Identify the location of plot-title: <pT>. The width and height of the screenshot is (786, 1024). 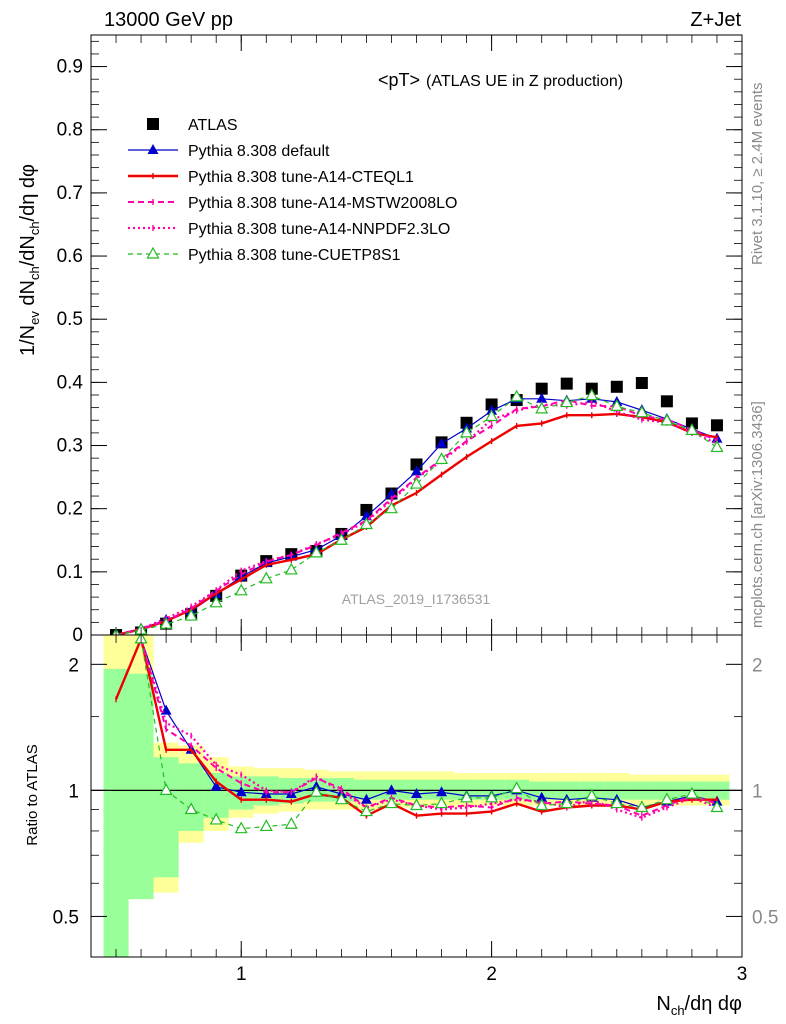
(399, 80).